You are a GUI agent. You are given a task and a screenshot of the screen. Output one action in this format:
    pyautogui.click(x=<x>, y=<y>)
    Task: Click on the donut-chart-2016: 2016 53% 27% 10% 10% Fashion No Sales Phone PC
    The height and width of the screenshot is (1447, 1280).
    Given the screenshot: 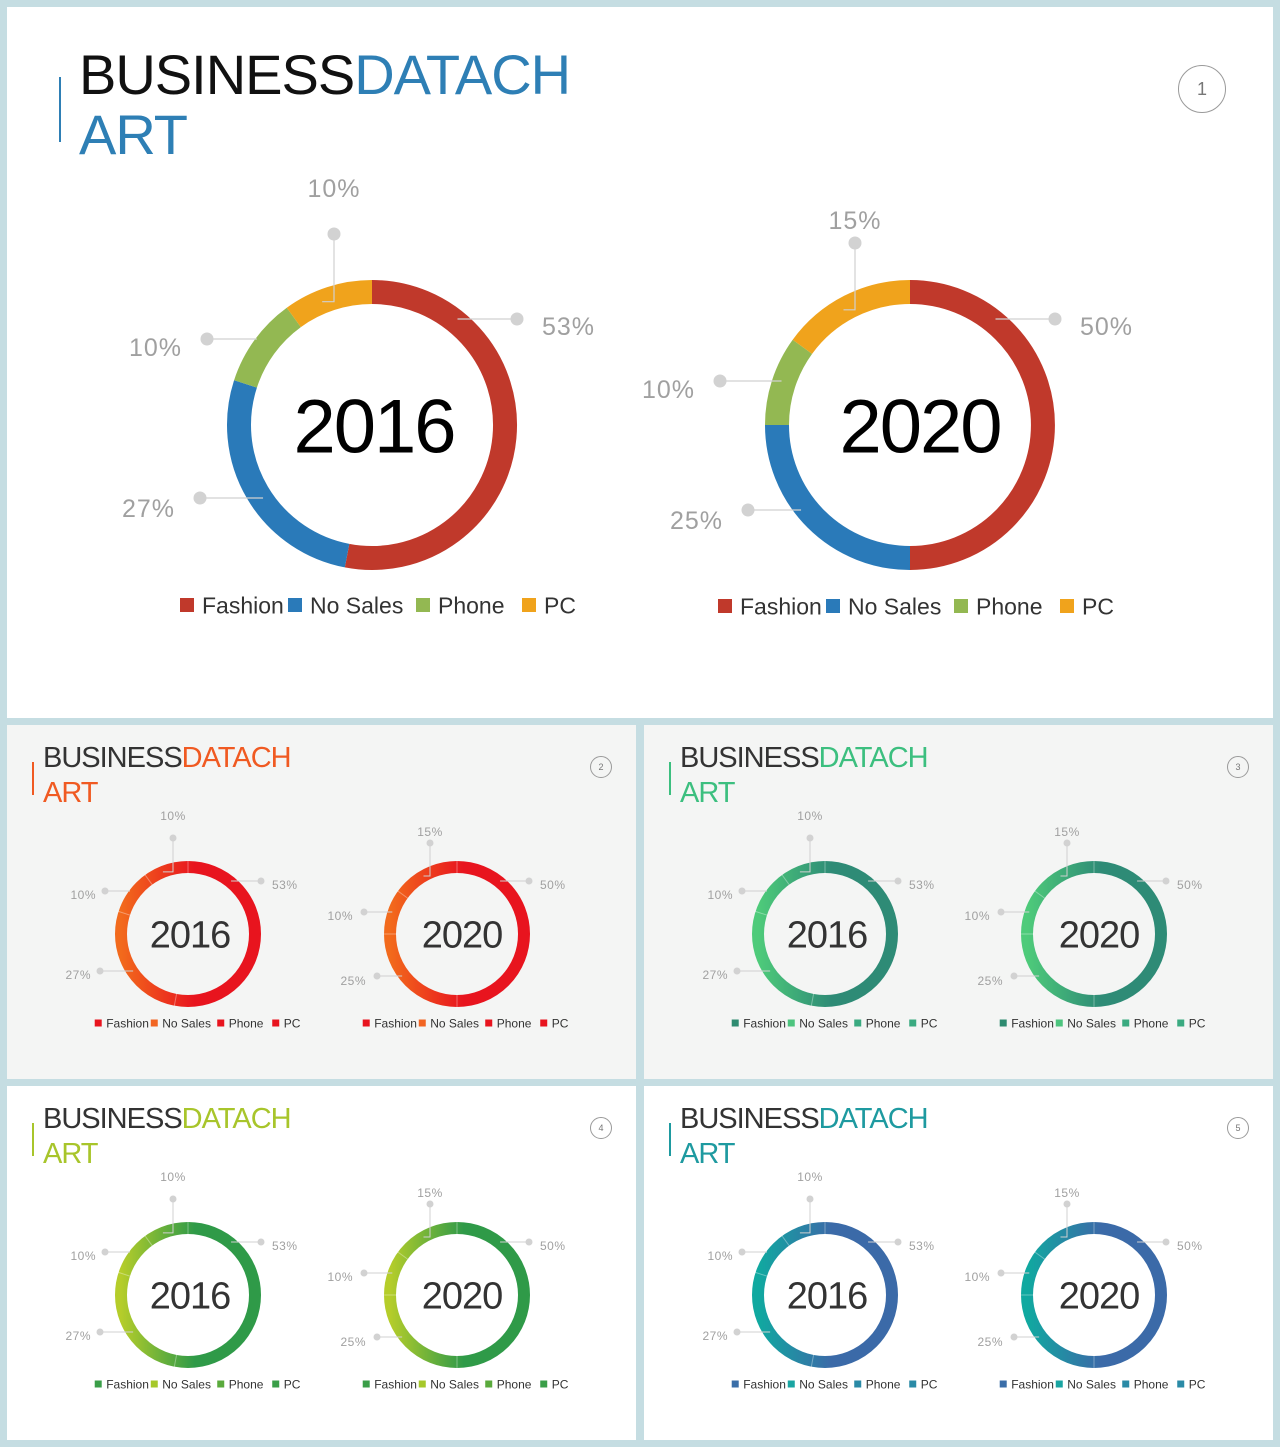 What is the action you would take?
    pyautogui.click(x=819, y=919)
    